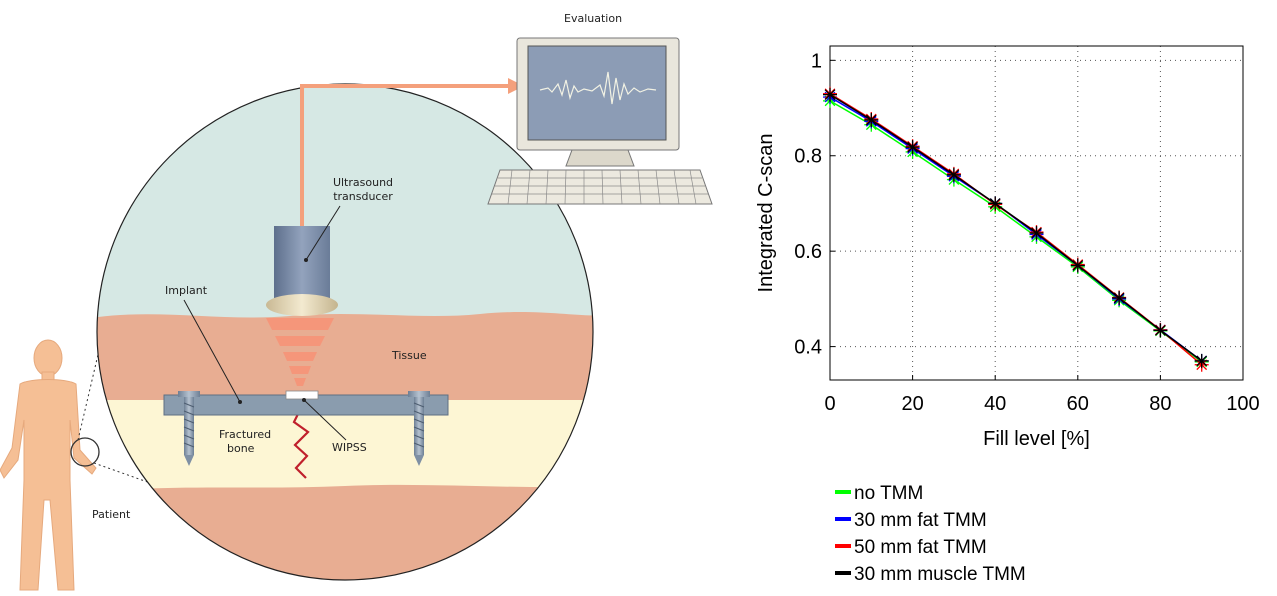  Describe the element at coordinates (85, 452) in the screenshot. I see `zoom-marker` at that location.